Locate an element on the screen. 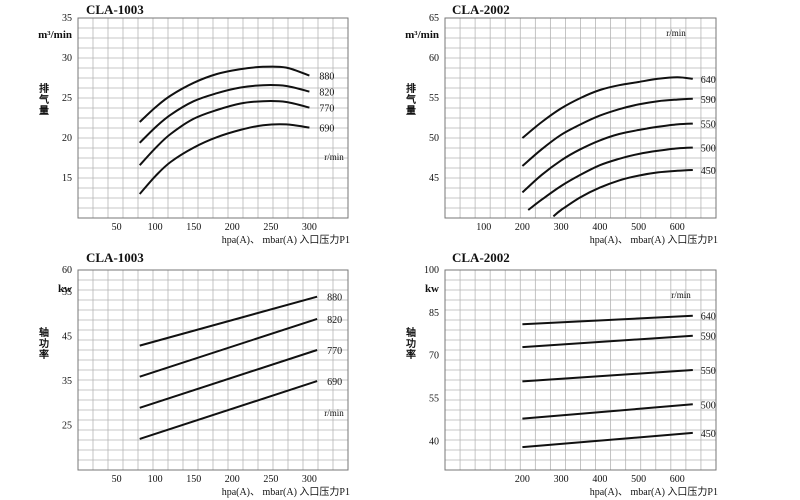 The height and width of the screenshot is (500, 800). y-tick-label: 30 is located at coordinates (67, 58).